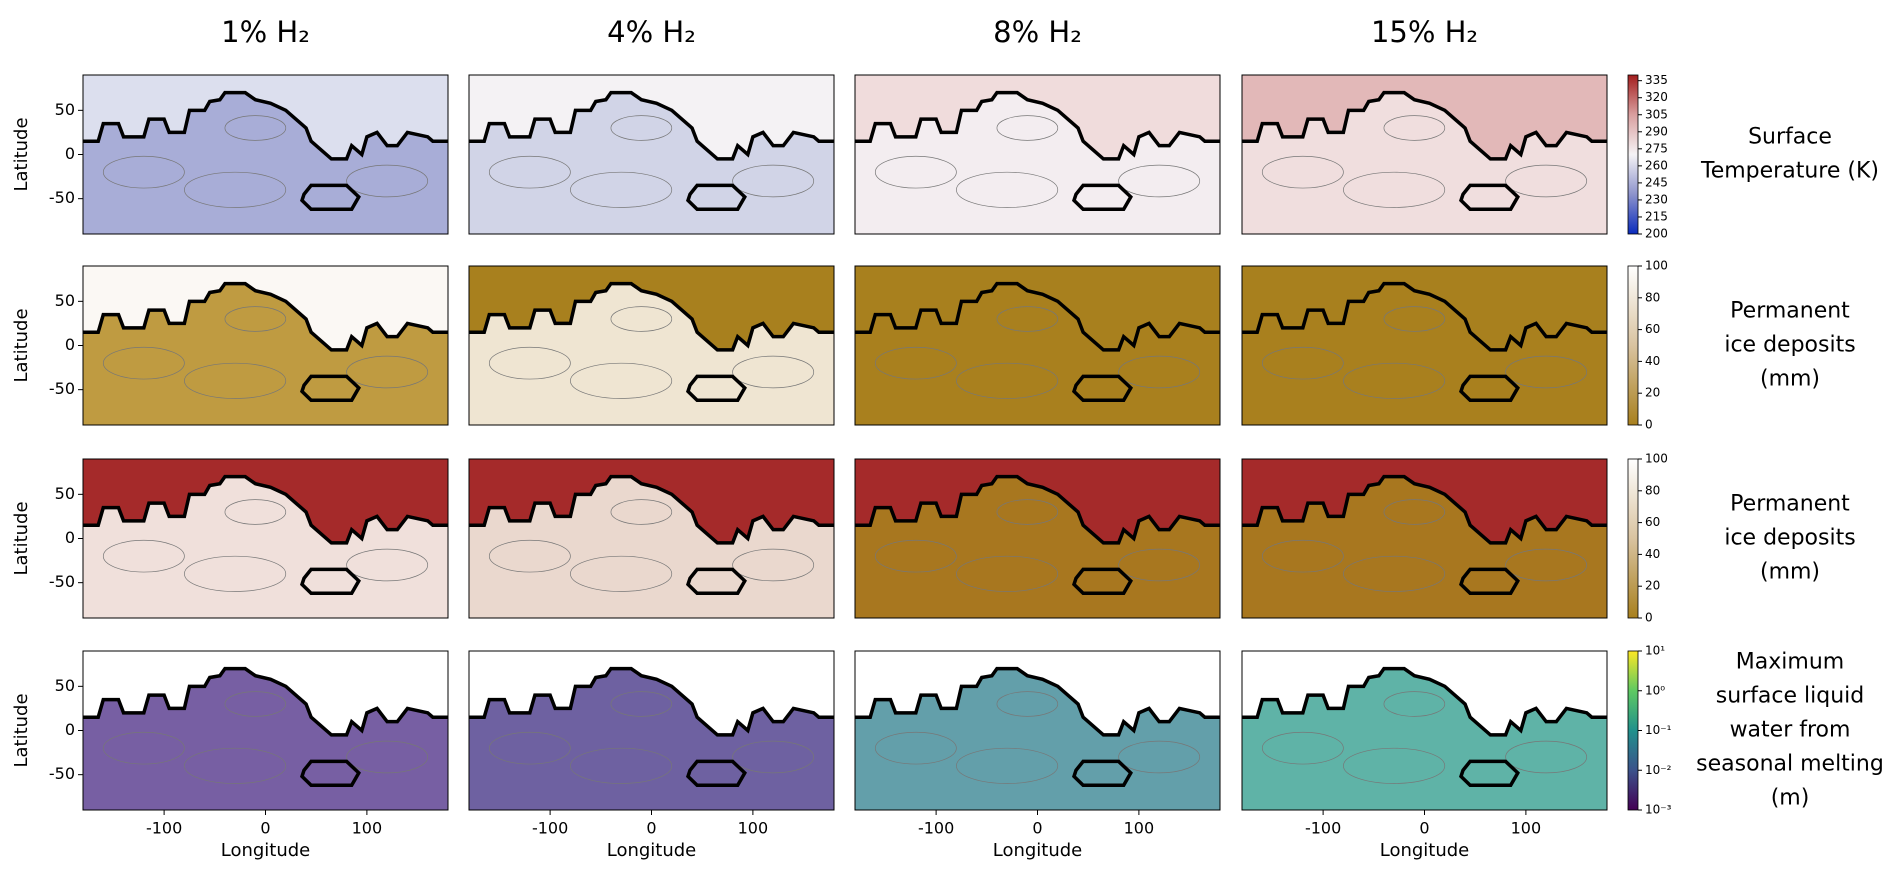 The image size is (1894, 877). I want to click on row-label: surface liquid, so click(1790, 696).